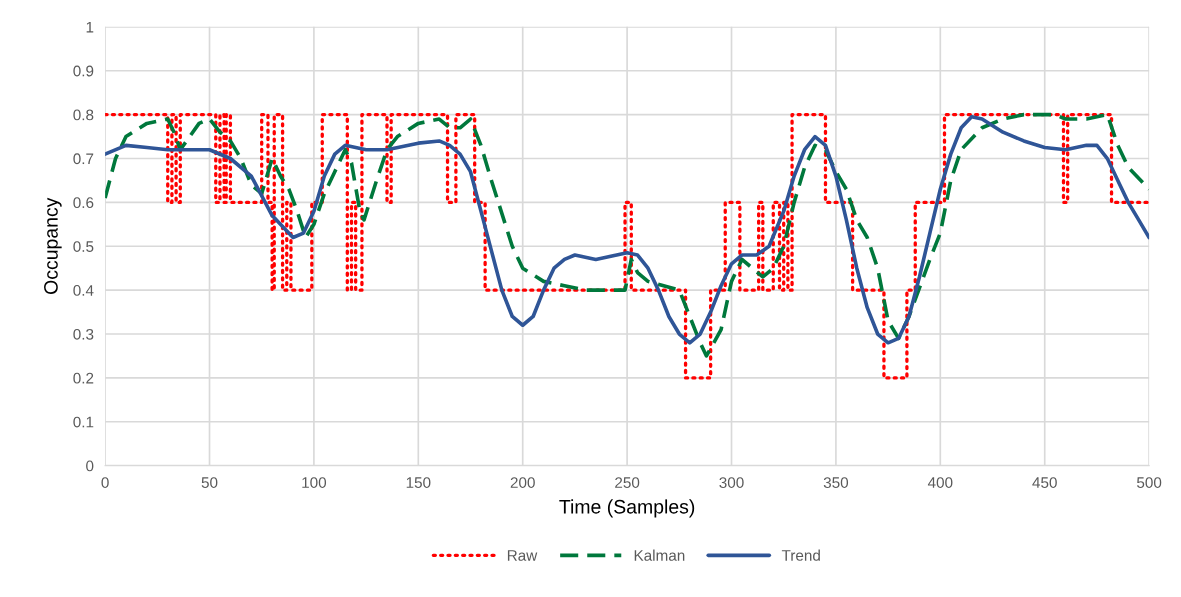 The image size is (1181, 597). What do you see at coordinates (90, 466) in the screenshot?
I see `y-tick-label: 0` at bounding box center [90, 466].